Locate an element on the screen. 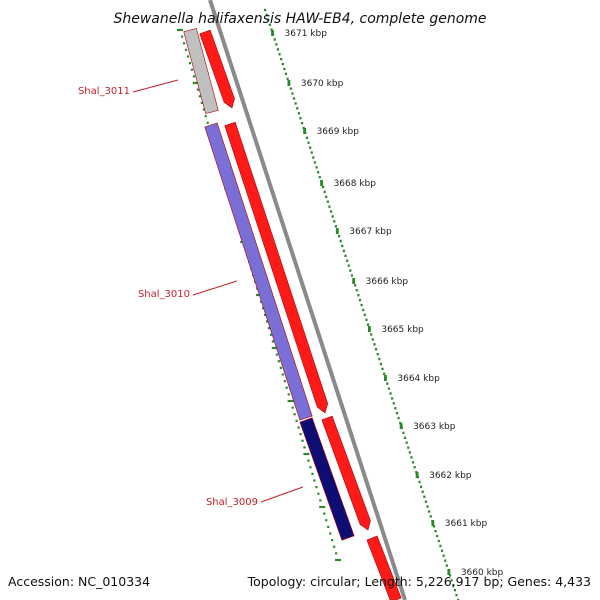 This screenshot has width=600, height=600. gene-label: Shal_3011 is located at coordinates (104, 91).